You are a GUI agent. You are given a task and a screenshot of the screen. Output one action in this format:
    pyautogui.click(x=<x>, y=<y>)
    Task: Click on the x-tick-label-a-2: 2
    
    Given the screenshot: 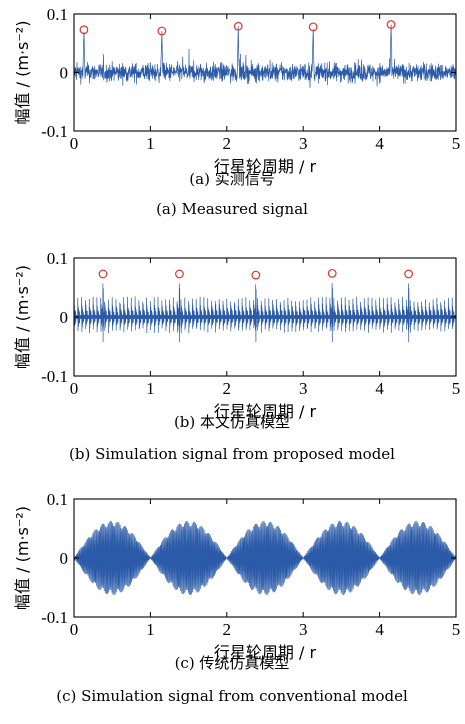 What is the action you would take?
    pyautogui.click(x=227, y=143)
    